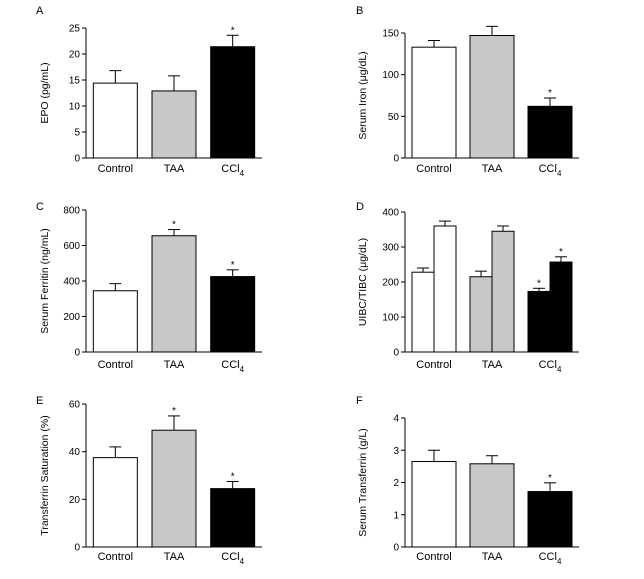  I want to click on panel-letter: B, so click(359, 11).